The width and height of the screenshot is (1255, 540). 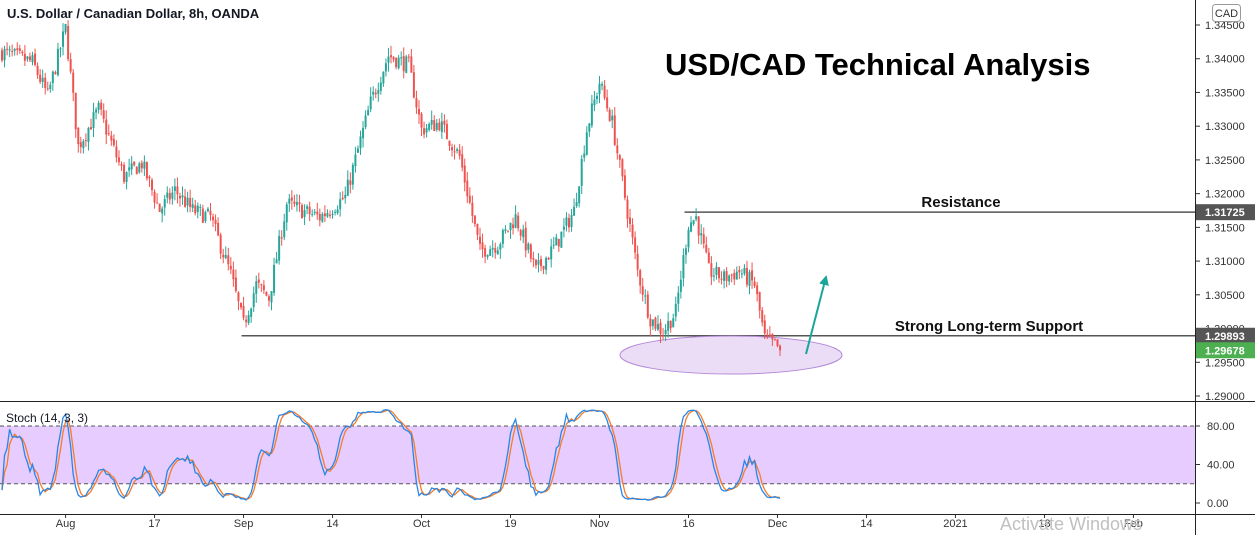 I want to click on price-tick-label: 1.31000, so click(x=1225, y=262).